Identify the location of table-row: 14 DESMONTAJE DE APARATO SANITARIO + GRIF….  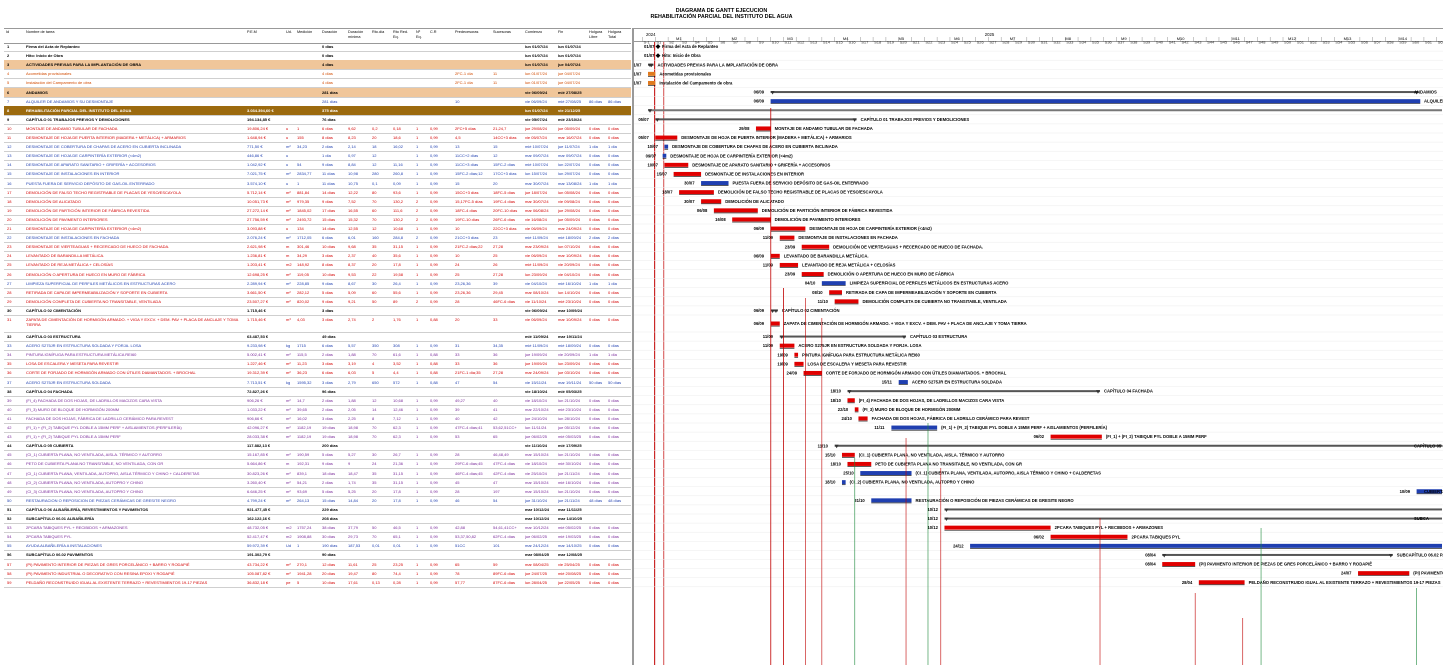
(317, 165).